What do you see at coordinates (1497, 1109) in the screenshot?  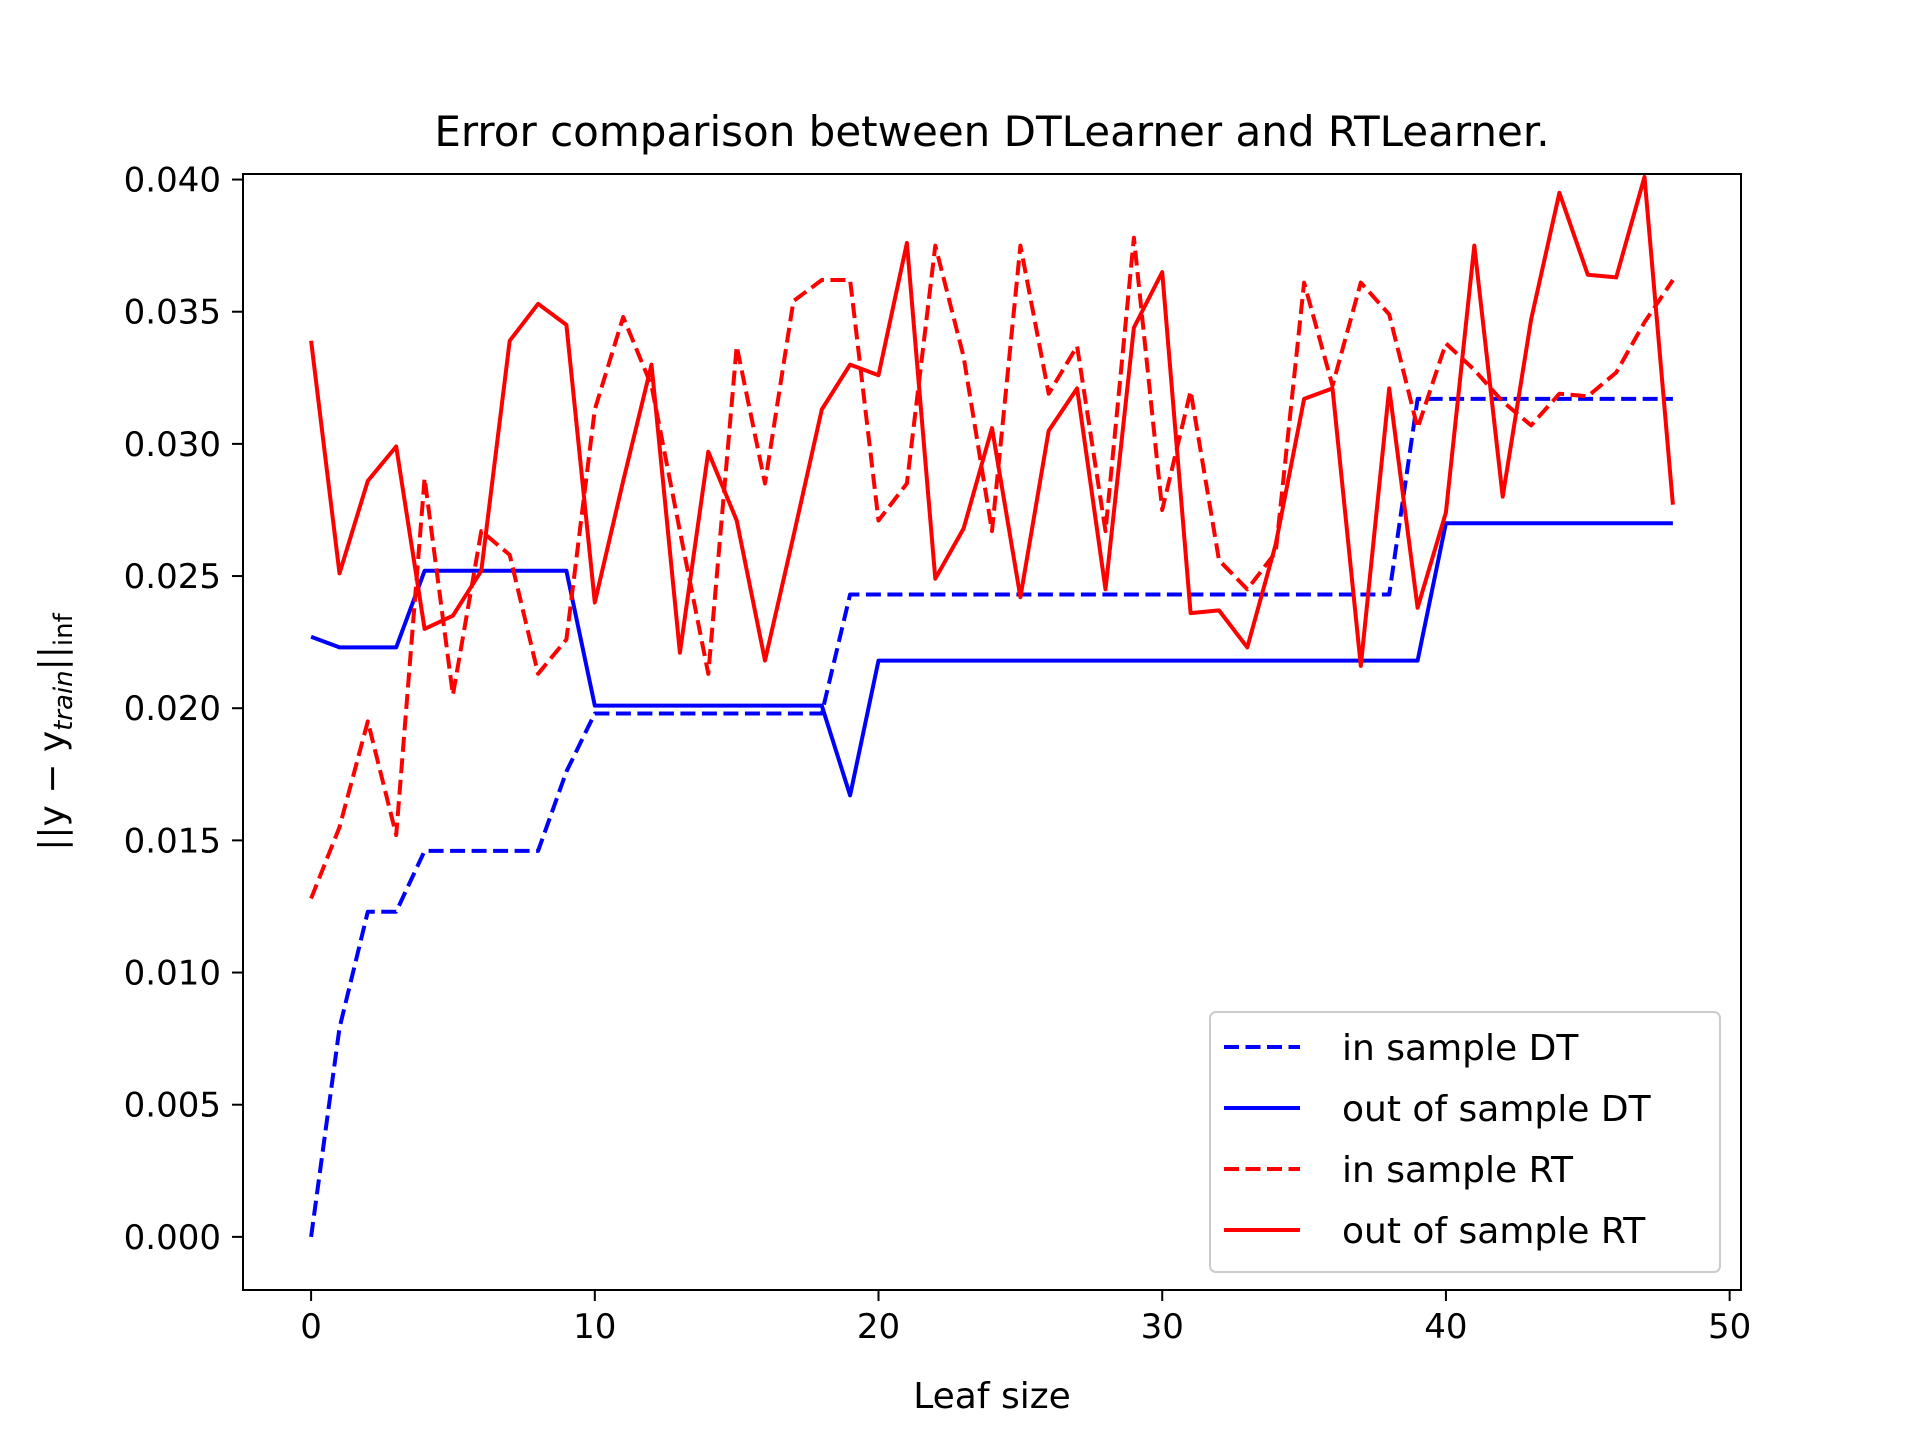 I see `legend-label: out of sample DT` at bounding box center [1497, 1109].